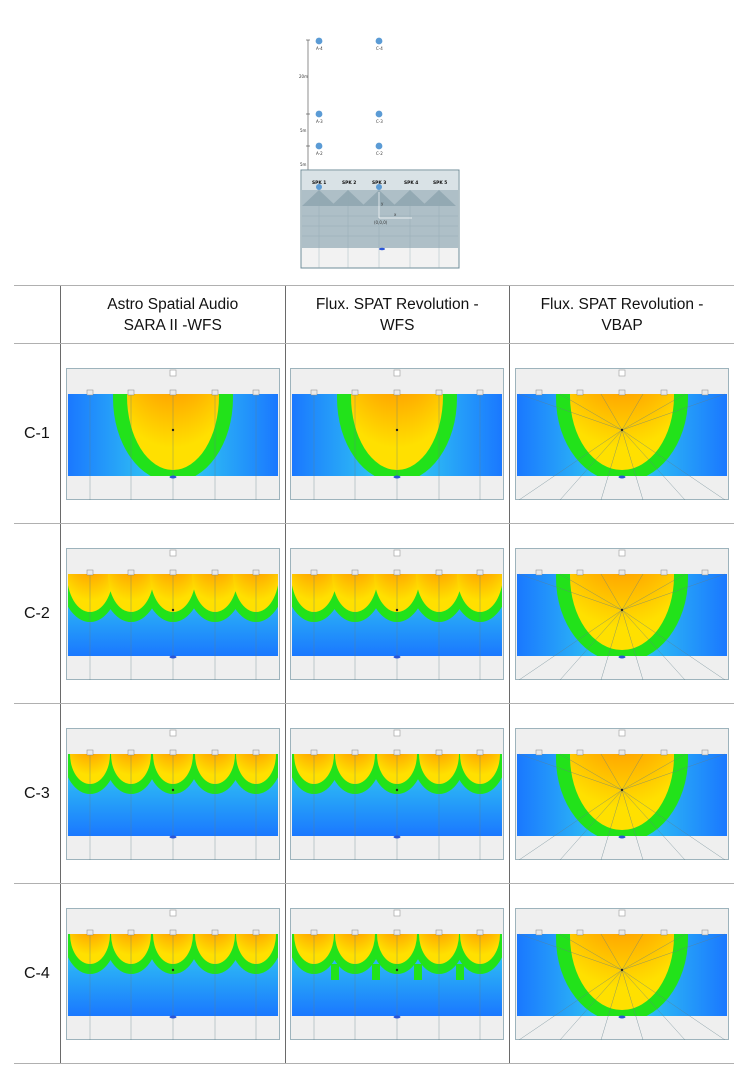 This screenshot has height=1080, width=748. I want to click on speaker-label: SPK 3, so click(379, 183).